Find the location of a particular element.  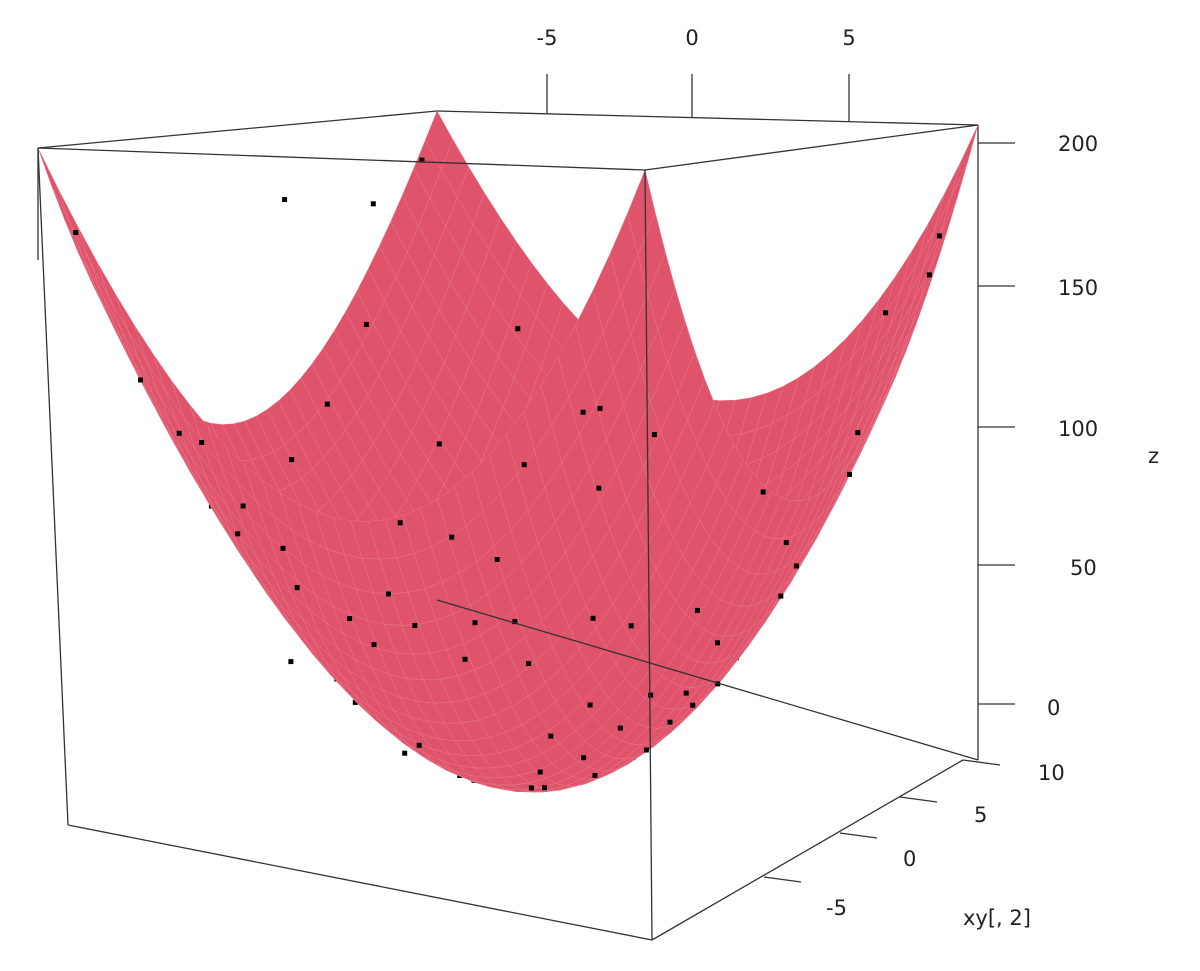

z-tick-label: 0 is located at coordinates (1053, 708).